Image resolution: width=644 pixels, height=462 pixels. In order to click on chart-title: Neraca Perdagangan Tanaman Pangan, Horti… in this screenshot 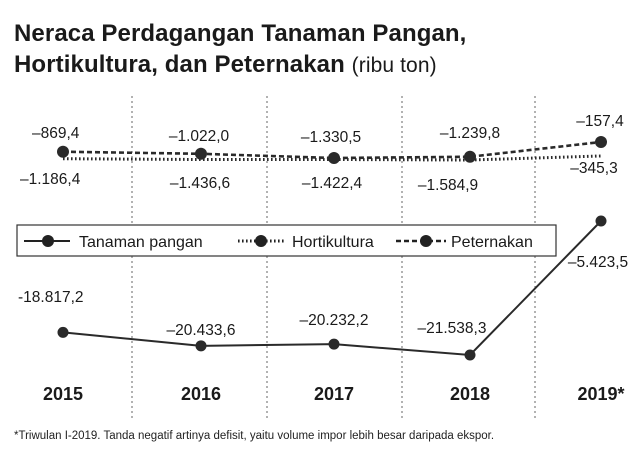, I will do `click(324, 49)`.